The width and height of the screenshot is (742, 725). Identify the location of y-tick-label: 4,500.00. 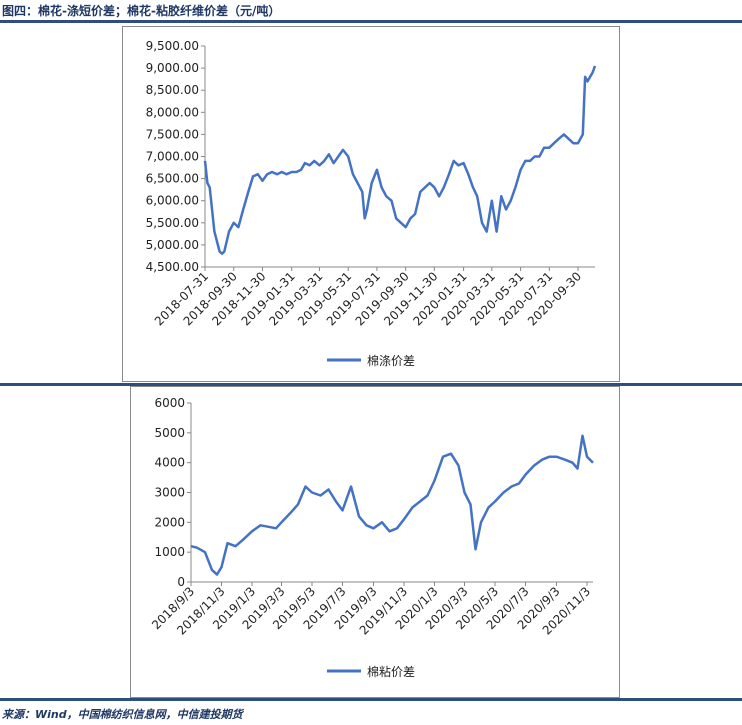
(172, 267).